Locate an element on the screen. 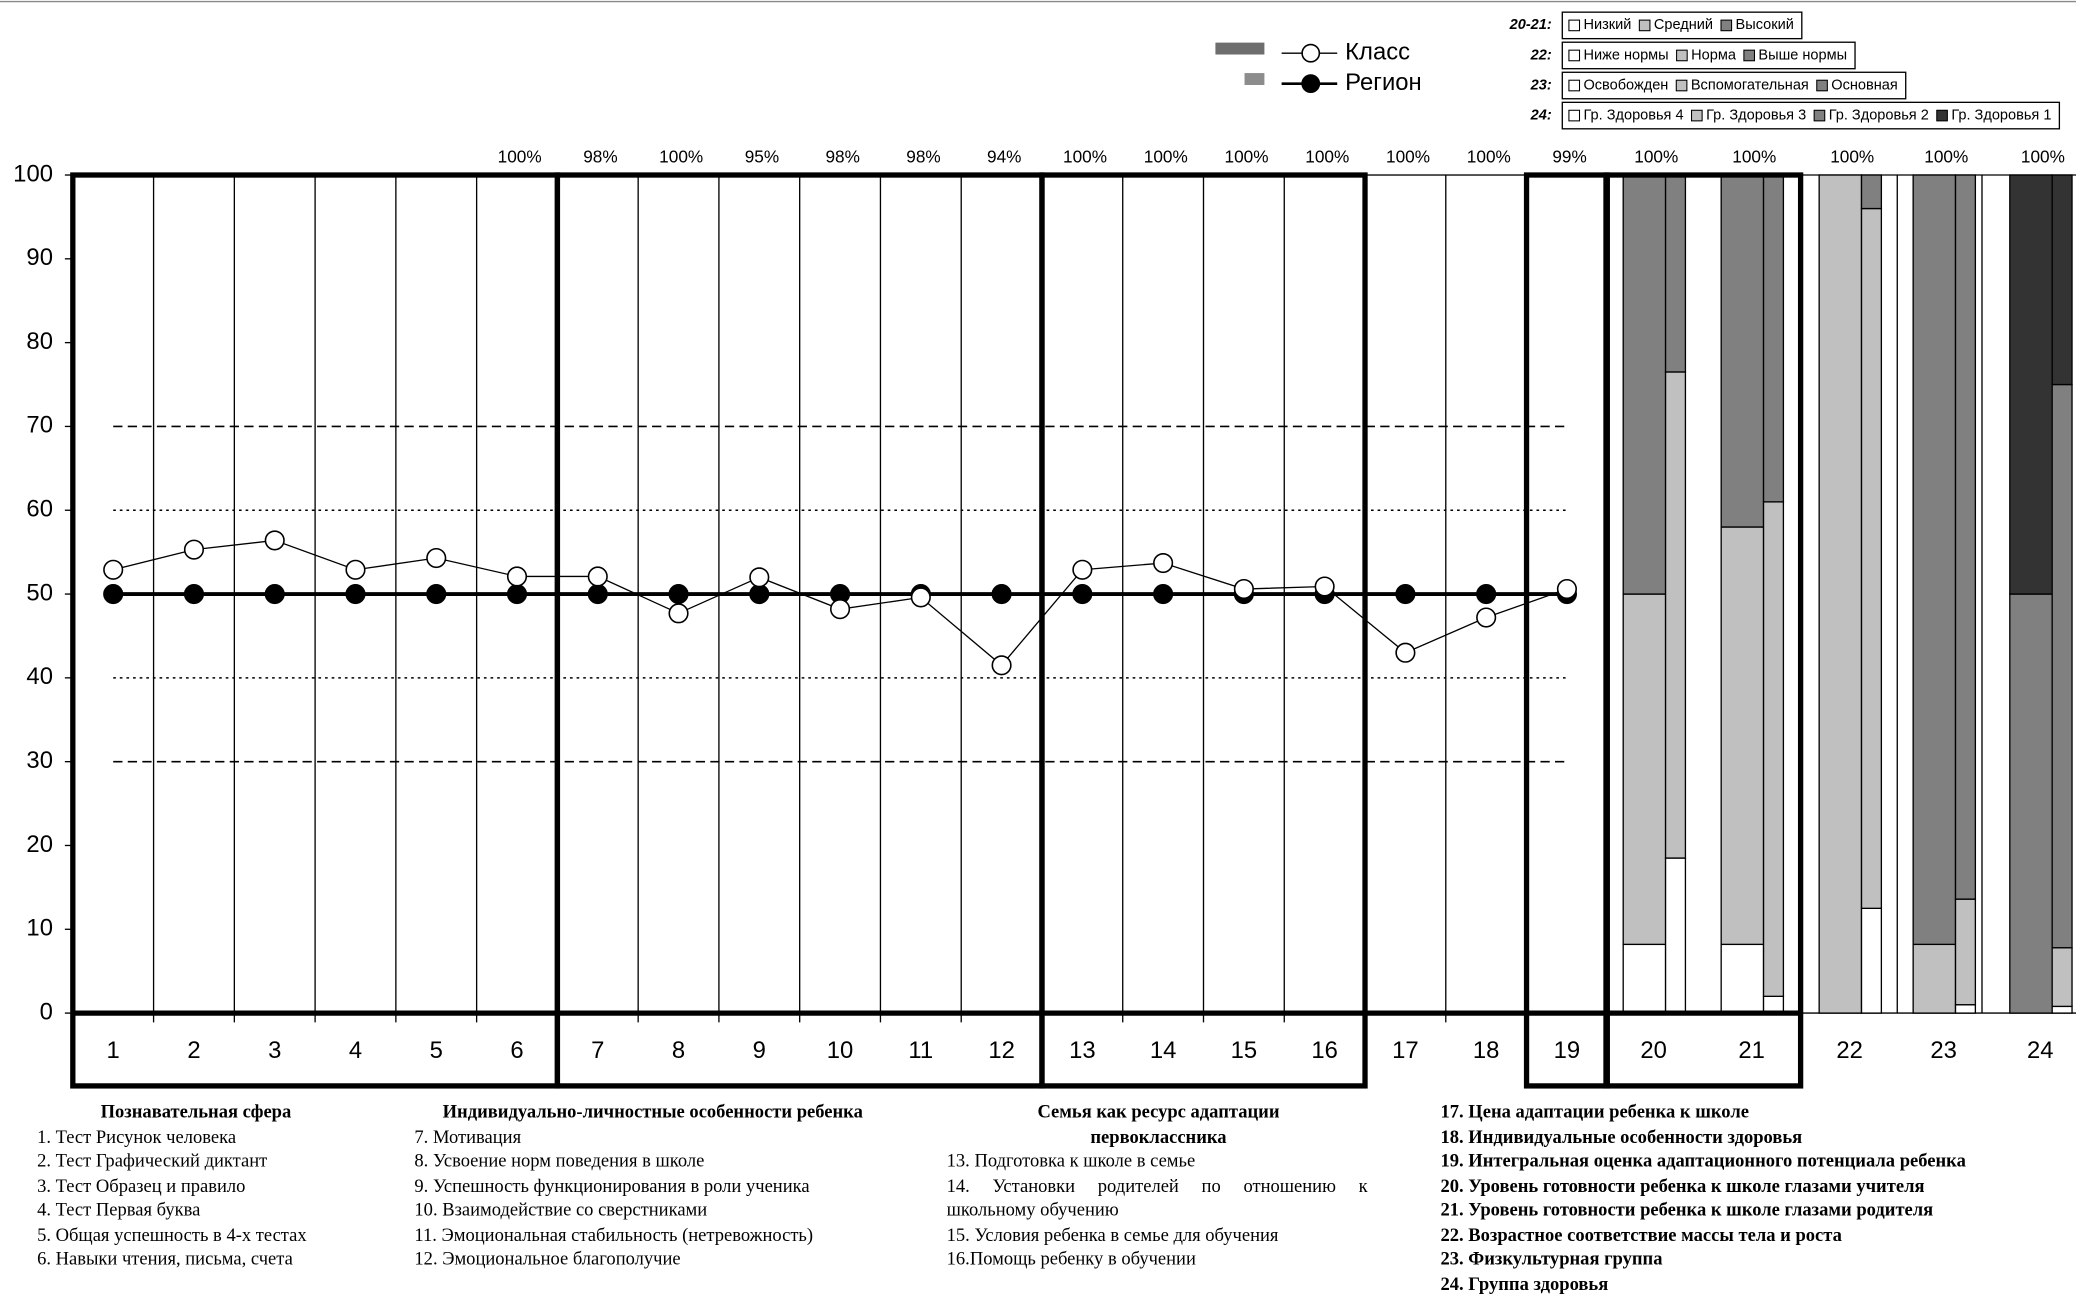 This screenshot has height=1298, width=2076. note-item: 18. Индивидуальные особенности здоровья is located at coordinates (1621, 1137).